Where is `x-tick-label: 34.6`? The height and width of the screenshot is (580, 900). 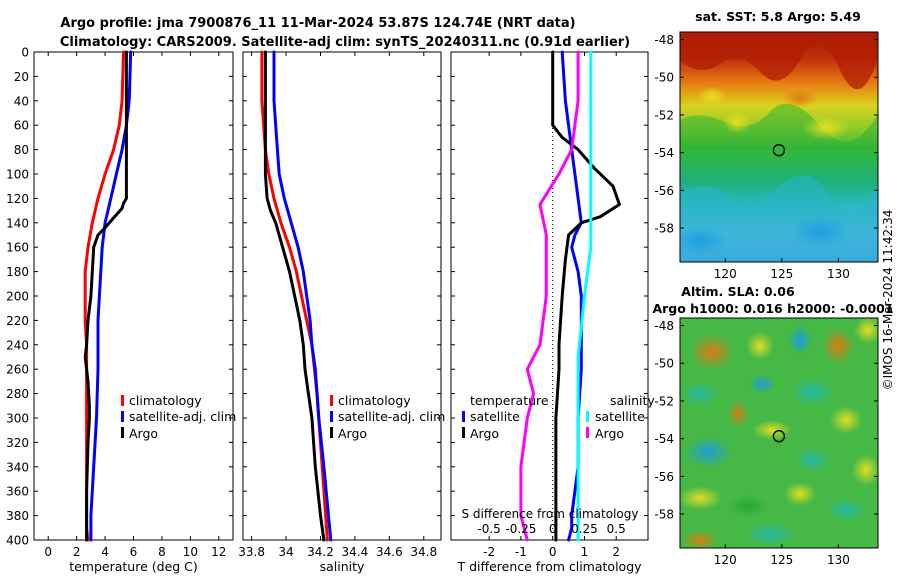 x-tick-label: 34.6 is located at coordinates (389, 552).